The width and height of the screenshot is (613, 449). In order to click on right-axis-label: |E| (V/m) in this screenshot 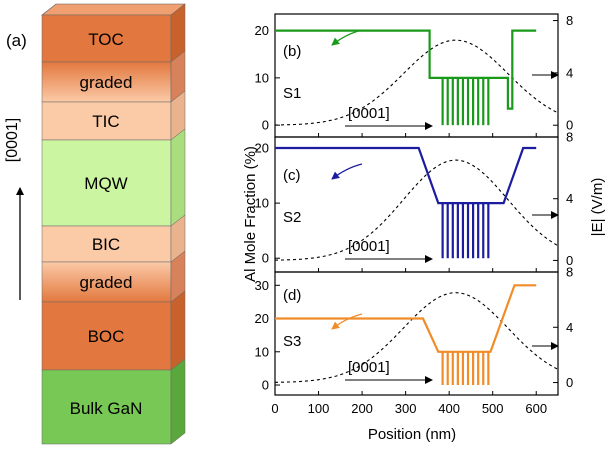, I will do `click(597, 207)`.